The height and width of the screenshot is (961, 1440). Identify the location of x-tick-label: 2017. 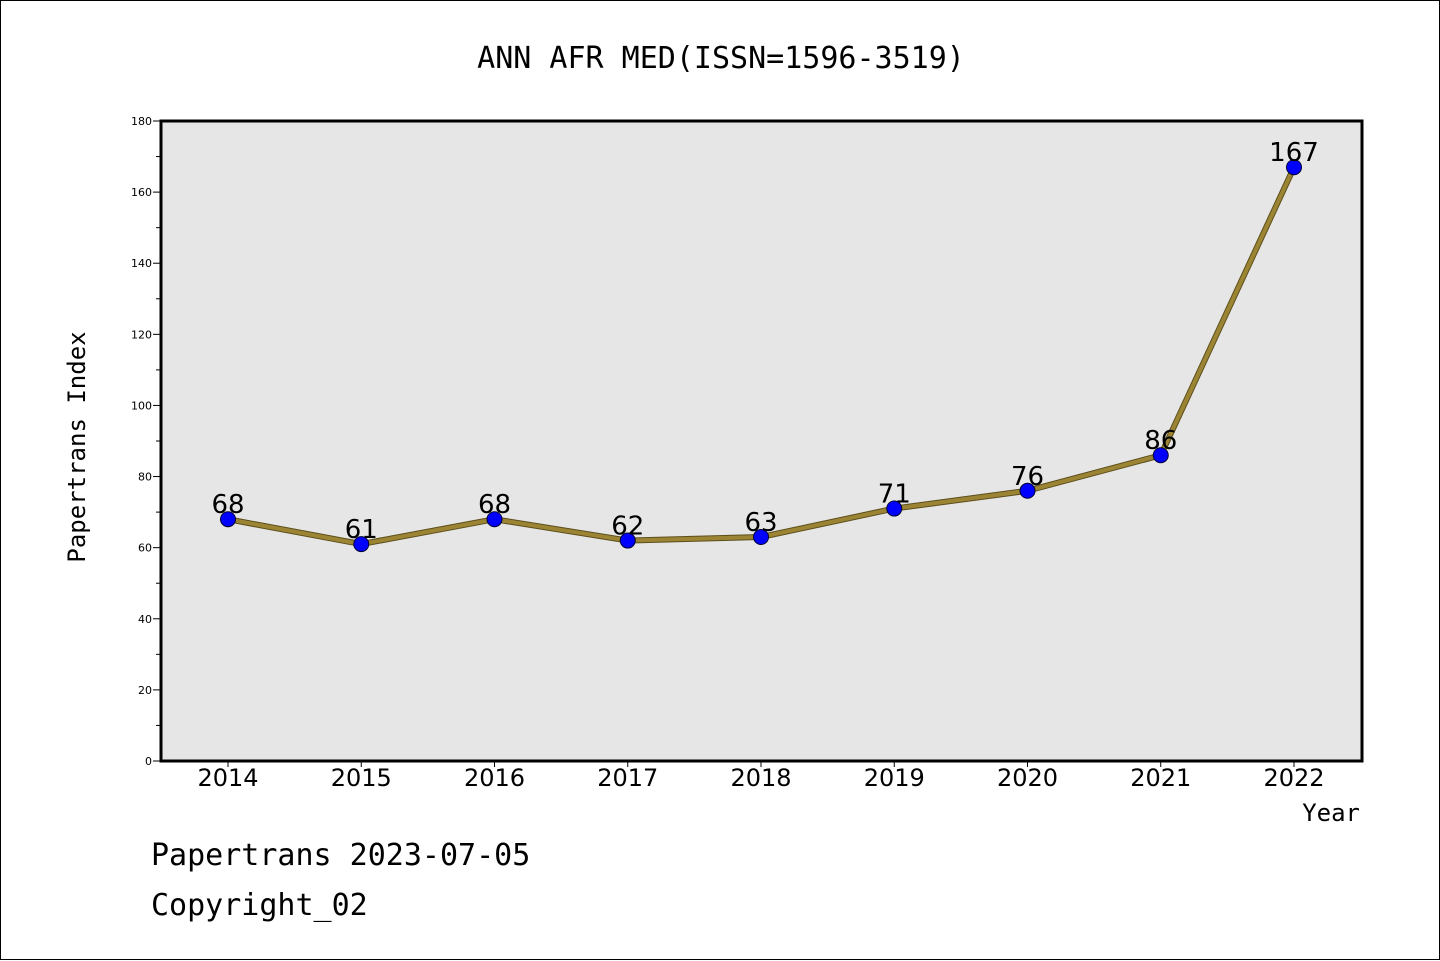
(627, 778).